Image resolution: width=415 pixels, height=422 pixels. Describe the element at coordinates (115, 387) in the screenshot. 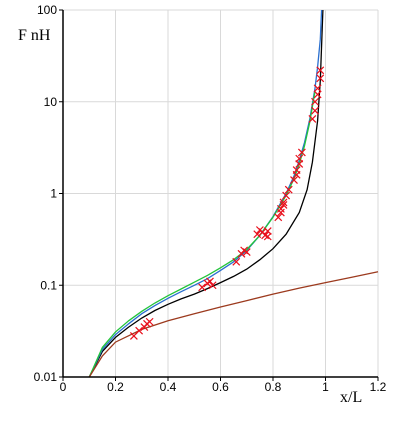

I see `x-tick-label: 0.2` at that location.